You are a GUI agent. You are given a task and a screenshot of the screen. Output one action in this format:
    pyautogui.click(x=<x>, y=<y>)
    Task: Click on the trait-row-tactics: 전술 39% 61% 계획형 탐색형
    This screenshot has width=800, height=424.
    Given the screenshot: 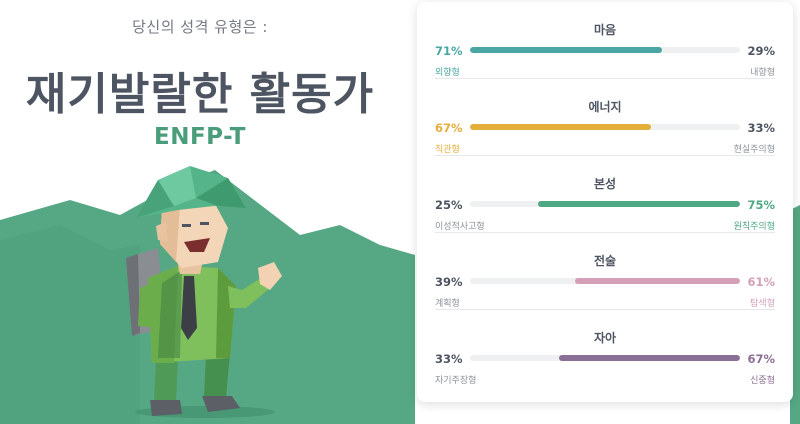 What is the action you would take?
    pyautogui.click(x=605, y=271)
    